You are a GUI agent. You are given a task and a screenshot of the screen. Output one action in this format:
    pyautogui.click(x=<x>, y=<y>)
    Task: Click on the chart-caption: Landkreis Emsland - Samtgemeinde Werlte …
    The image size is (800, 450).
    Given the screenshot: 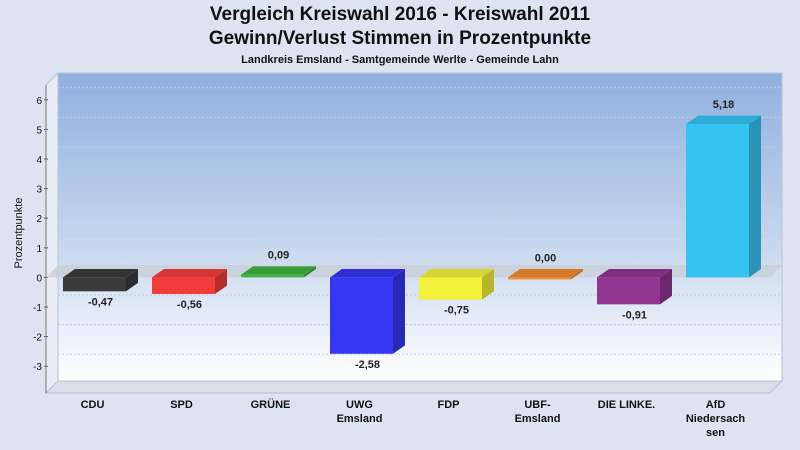 What is the action you would take?
    pyautogui.click(x=400, y=60)
    